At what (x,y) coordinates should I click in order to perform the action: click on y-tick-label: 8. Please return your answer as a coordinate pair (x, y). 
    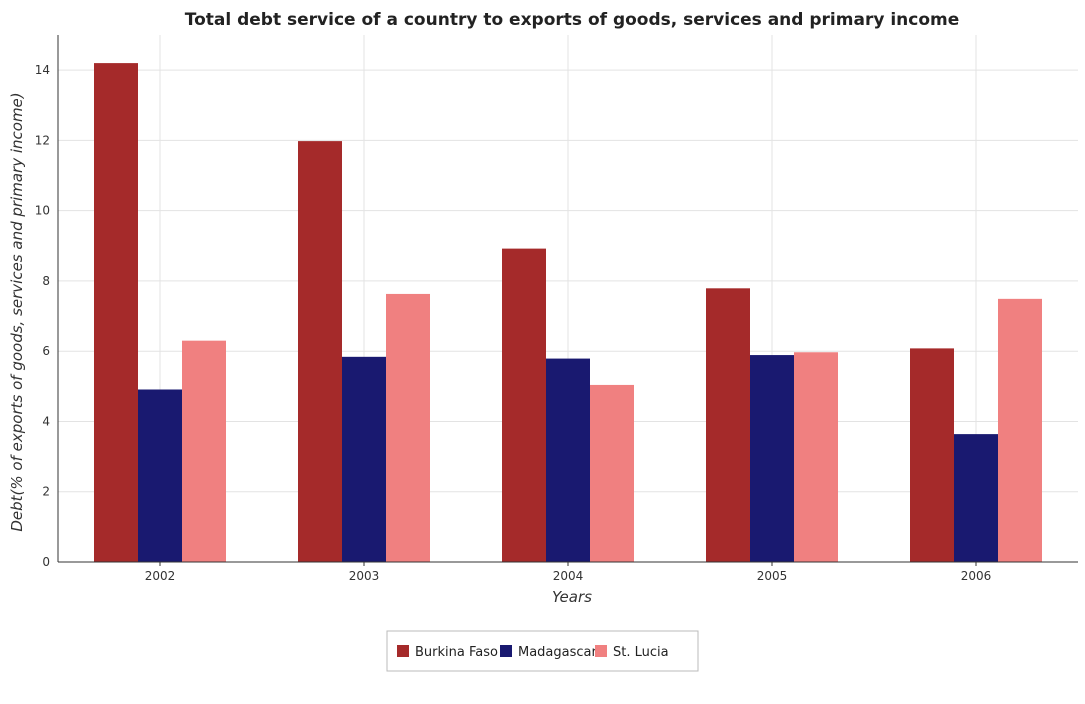
    Looking at the image, I should click on (46, 281).